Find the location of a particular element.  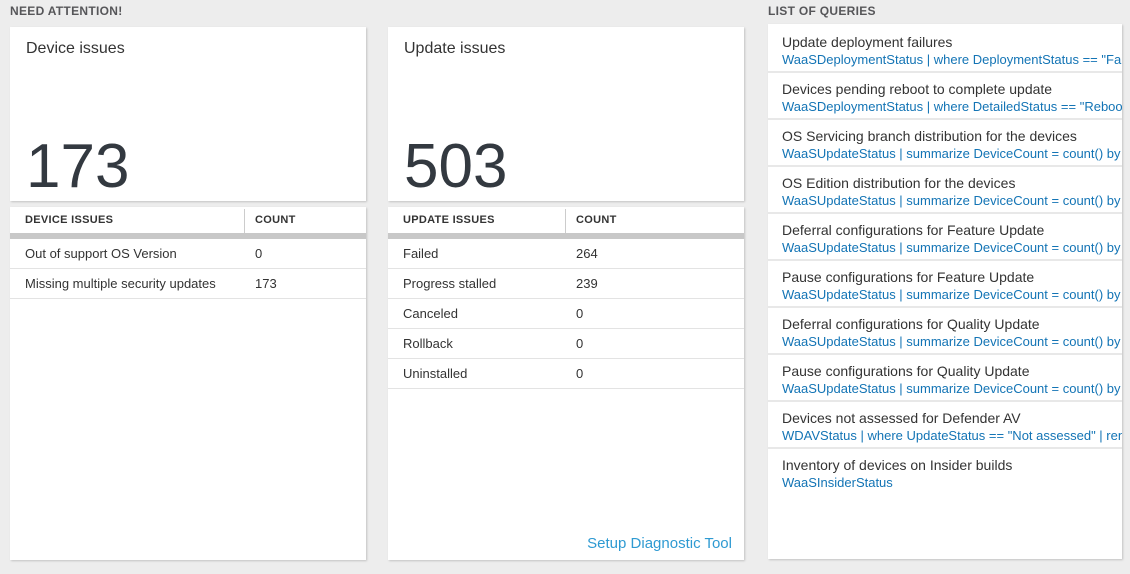

query-title: Pause configurations for Quality Update is located at coordinates (906, 371).